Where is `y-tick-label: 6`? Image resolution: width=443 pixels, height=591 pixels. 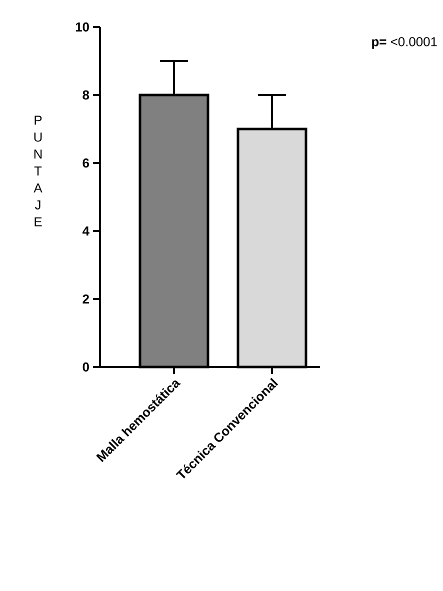
y-tick-label: 6 is located at coordinates (86, 163).